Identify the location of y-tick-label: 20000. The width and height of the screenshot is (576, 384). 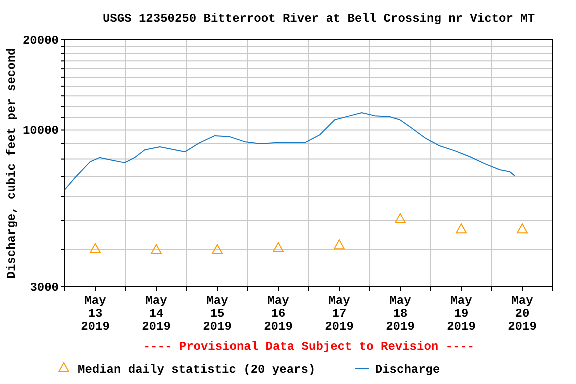
(40, 41).